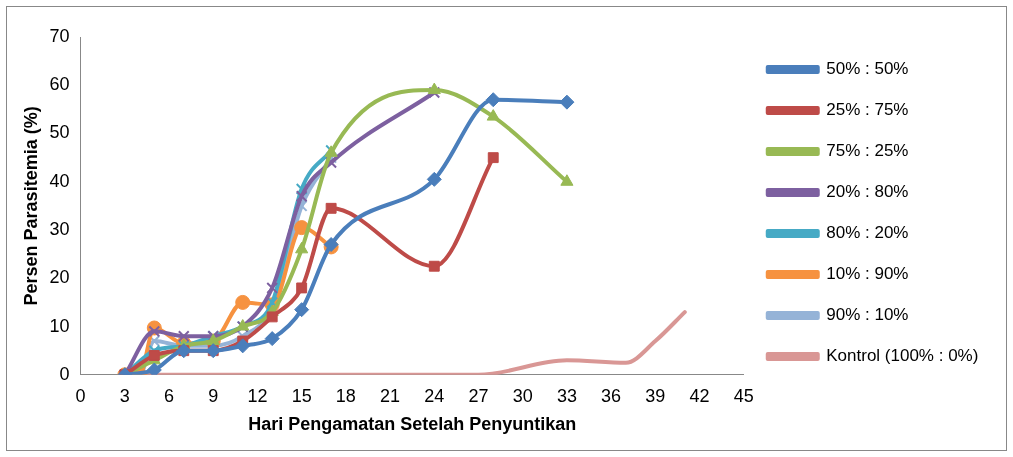 The height and width of the screenshot is (457, 1013). Describe the element at coordinates (611, 395) in the screenshot. I see `x-tick-label: 36` at that location.